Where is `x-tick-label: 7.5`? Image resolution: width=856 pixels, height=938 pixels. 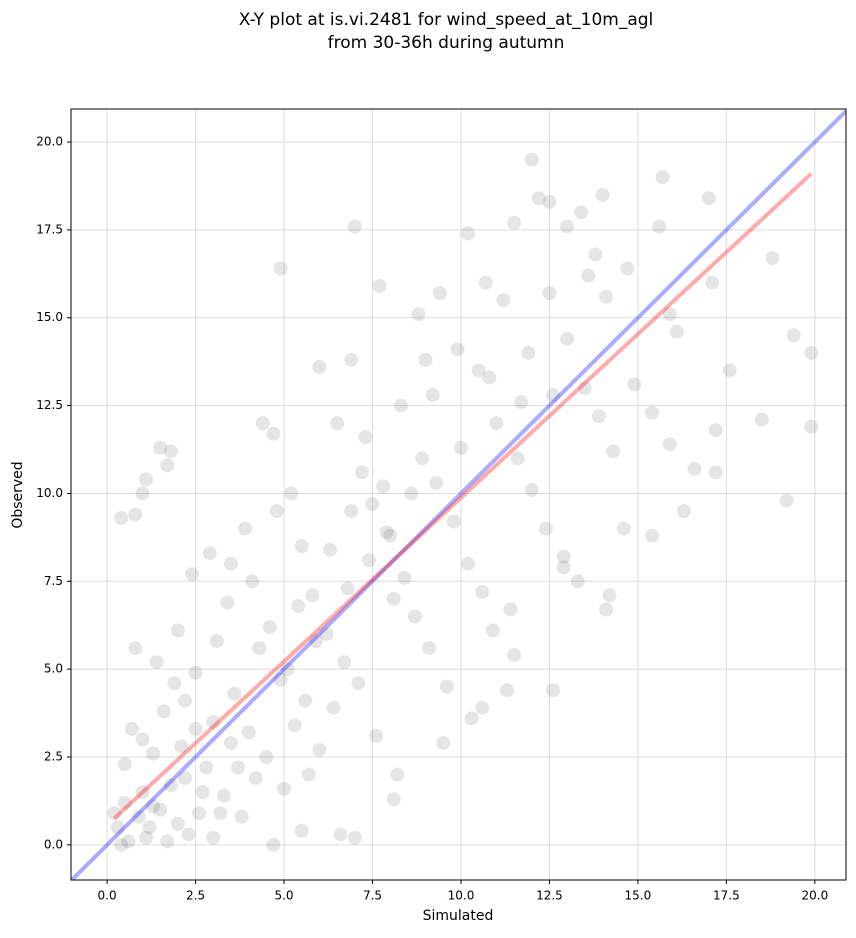 x-tick-label: 7.5 is located at coordinates (372, 896).